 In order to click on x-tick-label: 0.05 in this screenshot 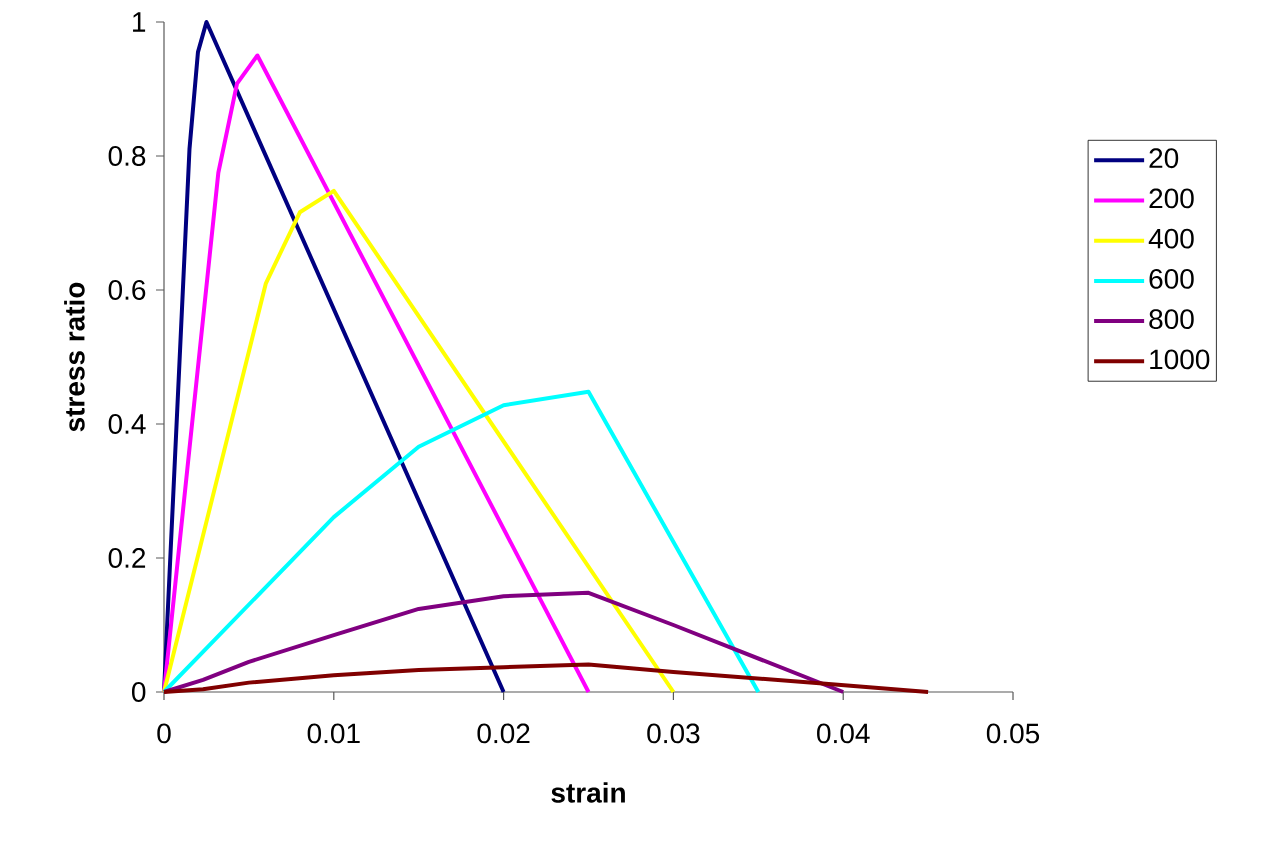, I will do `click(1013, 733)`.